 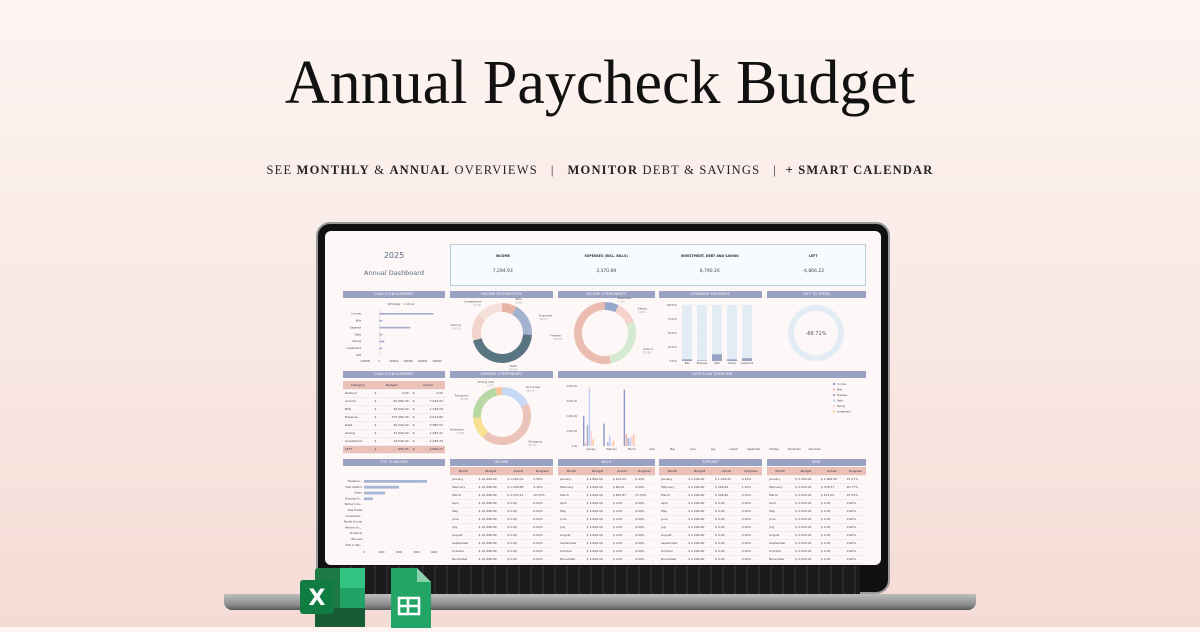 I want to click on legend-label: Debt, so click(x=840, y=401).